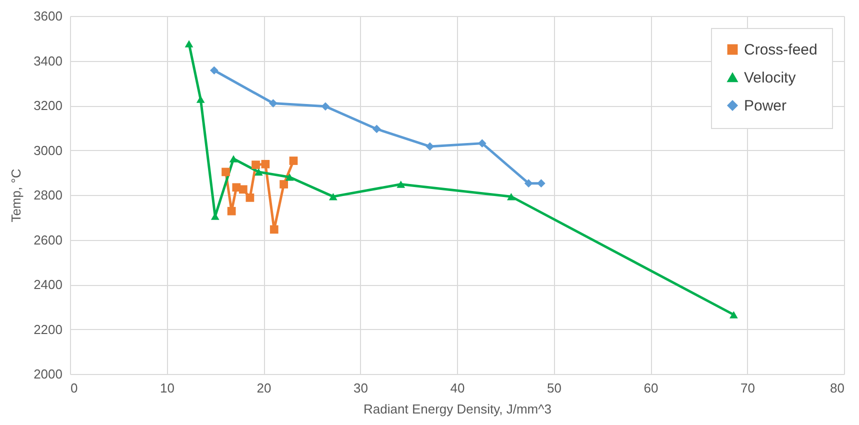  What do you see at coordinates (837, 388) in the screenshot?
I see `x-tick-label: 80` at bounding box center [837, 388].